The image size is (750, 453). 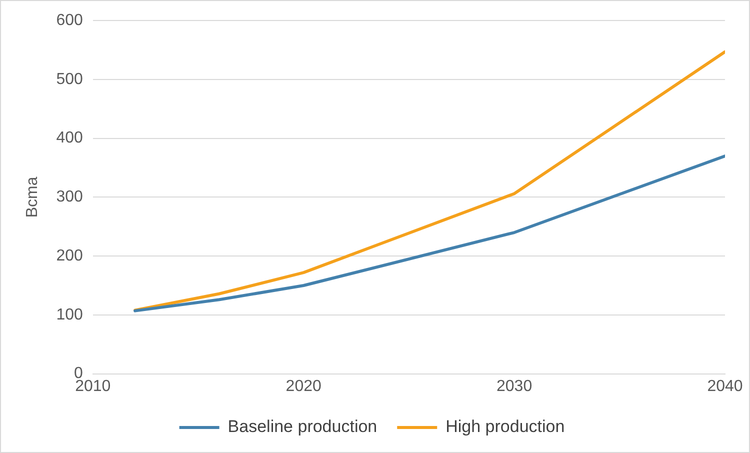 What do you see at coordinates (93, 386) in the screenshot?
I see `x-tick-label: 2010` at bounding box center [93, 386].